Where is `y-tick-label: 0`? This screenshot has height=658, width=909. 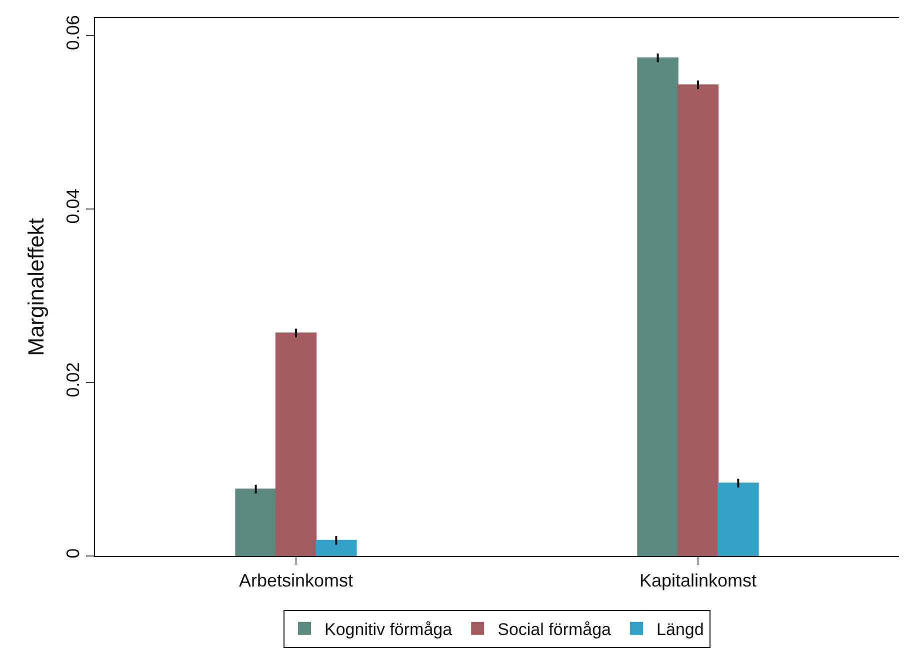
y-tick-label: 0 is located at coordinates (72, 553).